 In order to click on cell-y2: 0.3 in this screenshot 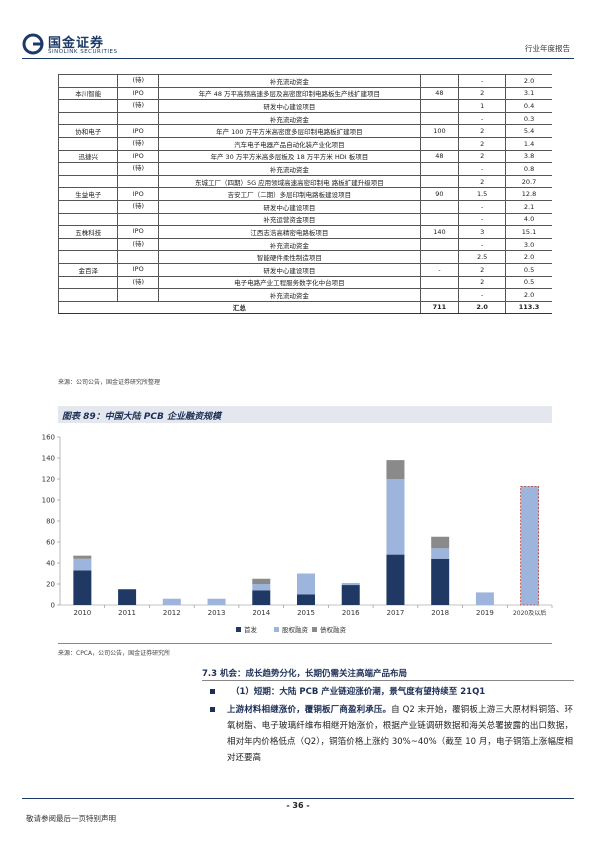, I will do `click(528, 118)`.